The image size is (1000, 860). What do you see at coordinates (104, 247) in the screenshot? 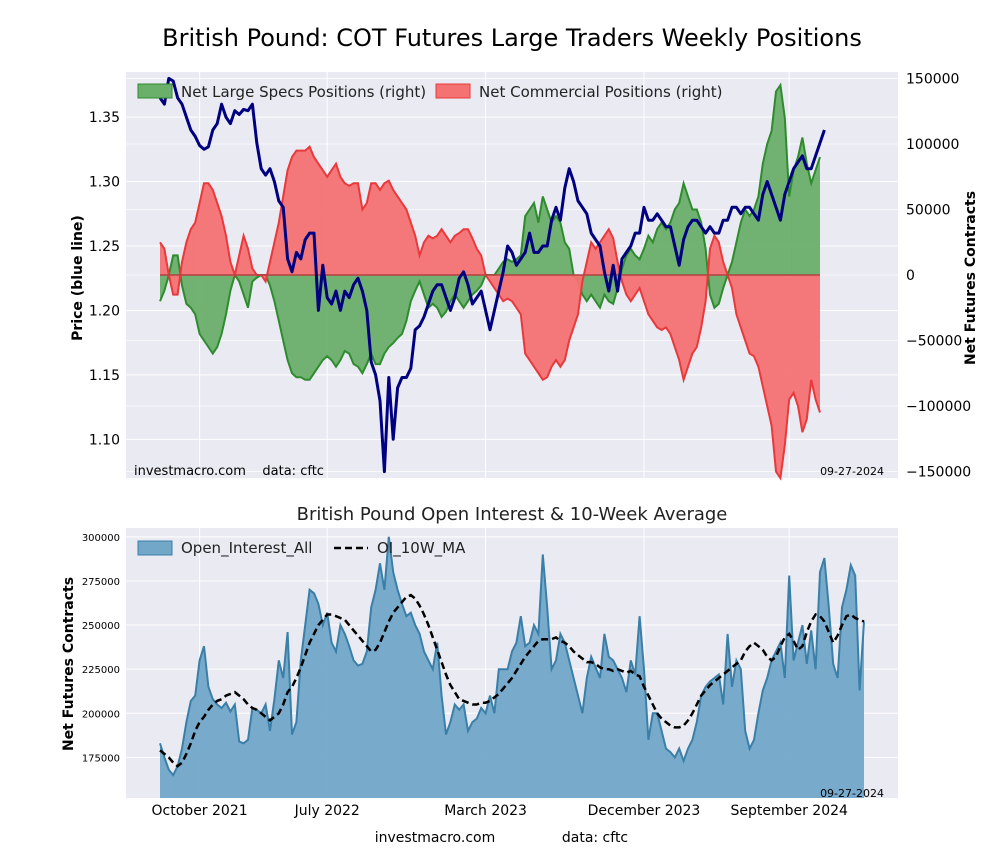
I see `cot-ytick-3: 1.25` at bounding box center [104, 247].